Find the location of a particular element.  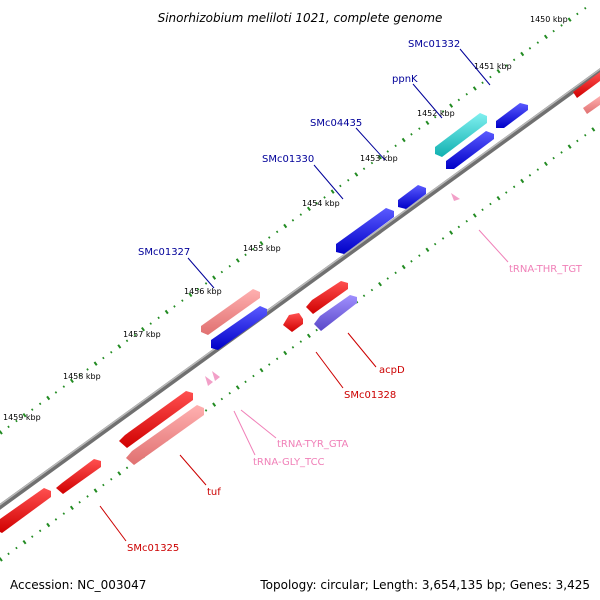

label-acpd: acpD is located at coordinates (392, 370).